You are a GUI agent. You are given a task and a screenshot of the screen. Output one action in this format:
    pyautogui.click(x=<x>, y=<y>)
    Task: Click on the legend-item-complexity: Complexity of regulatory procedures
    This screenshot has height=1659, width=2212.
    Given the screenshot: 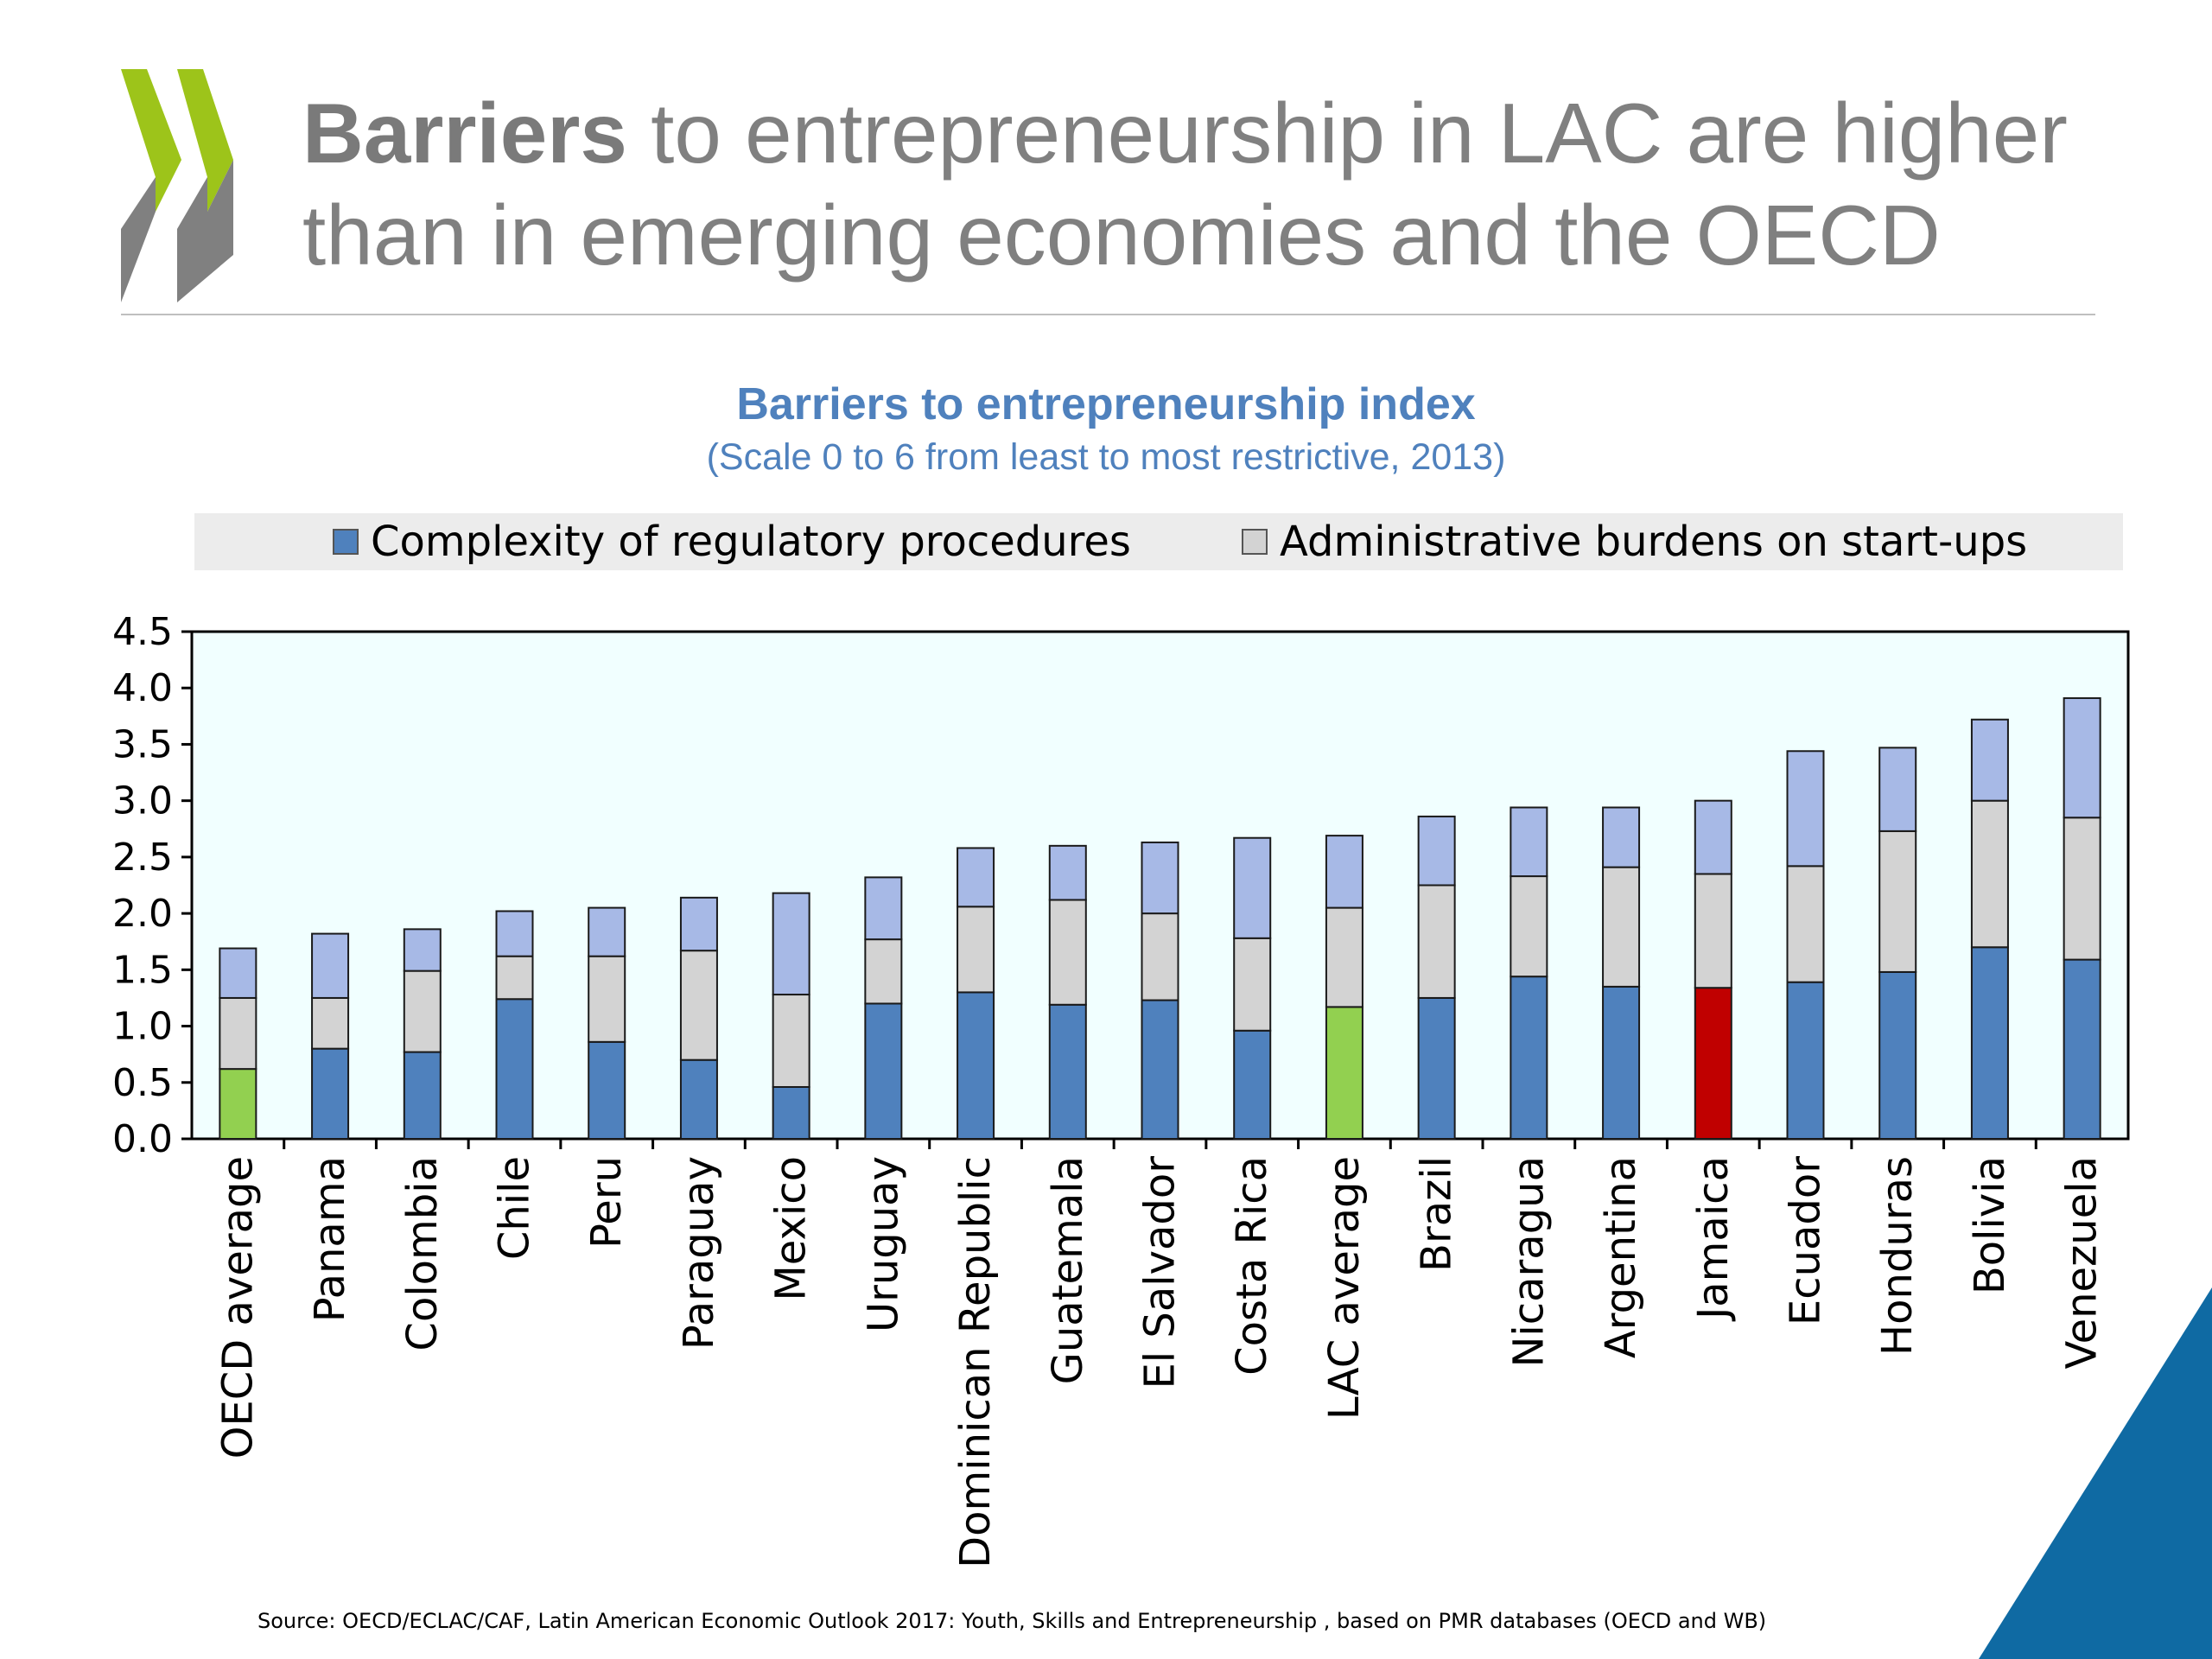 What is the action you would take?
    pyautogui.click(x=732, y=541)
    